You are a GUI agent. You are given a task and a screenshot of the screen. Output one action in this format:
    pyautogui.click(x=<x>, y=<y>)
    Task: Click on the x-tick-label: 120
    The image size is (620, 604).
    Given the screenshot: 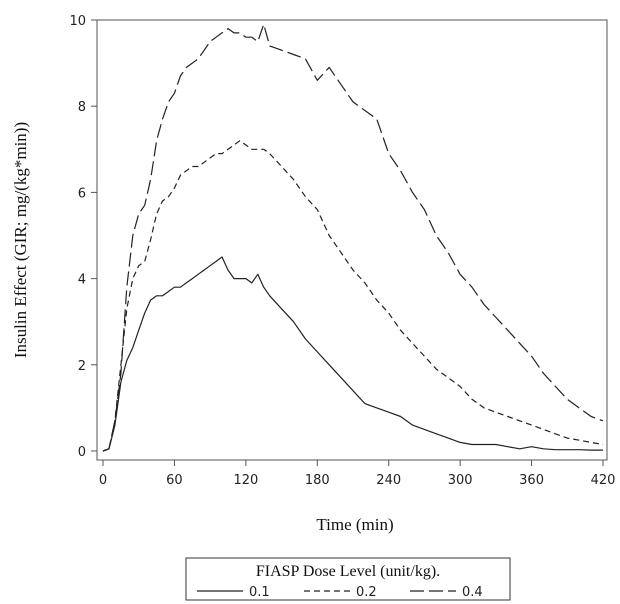 What is the action you would take?
    pyautogui.click(x=245, y=480)
    